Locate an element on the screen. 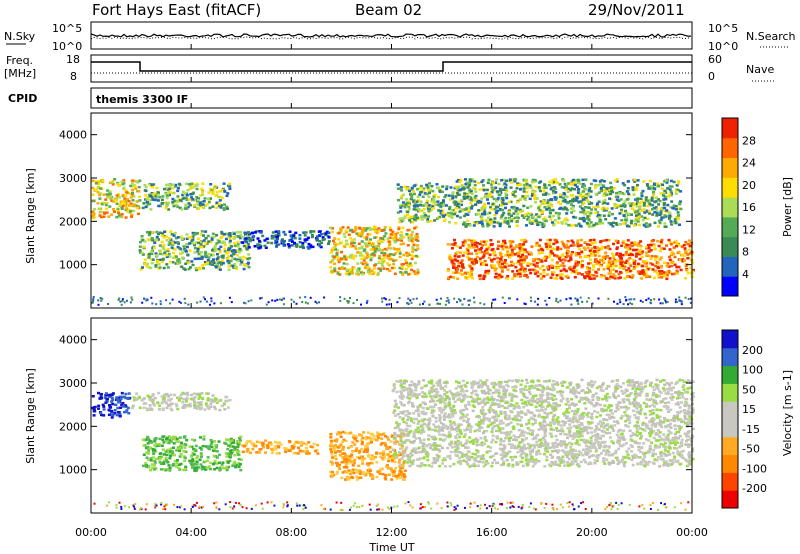  colorbar-swatch is located at coordinates (730, 167).